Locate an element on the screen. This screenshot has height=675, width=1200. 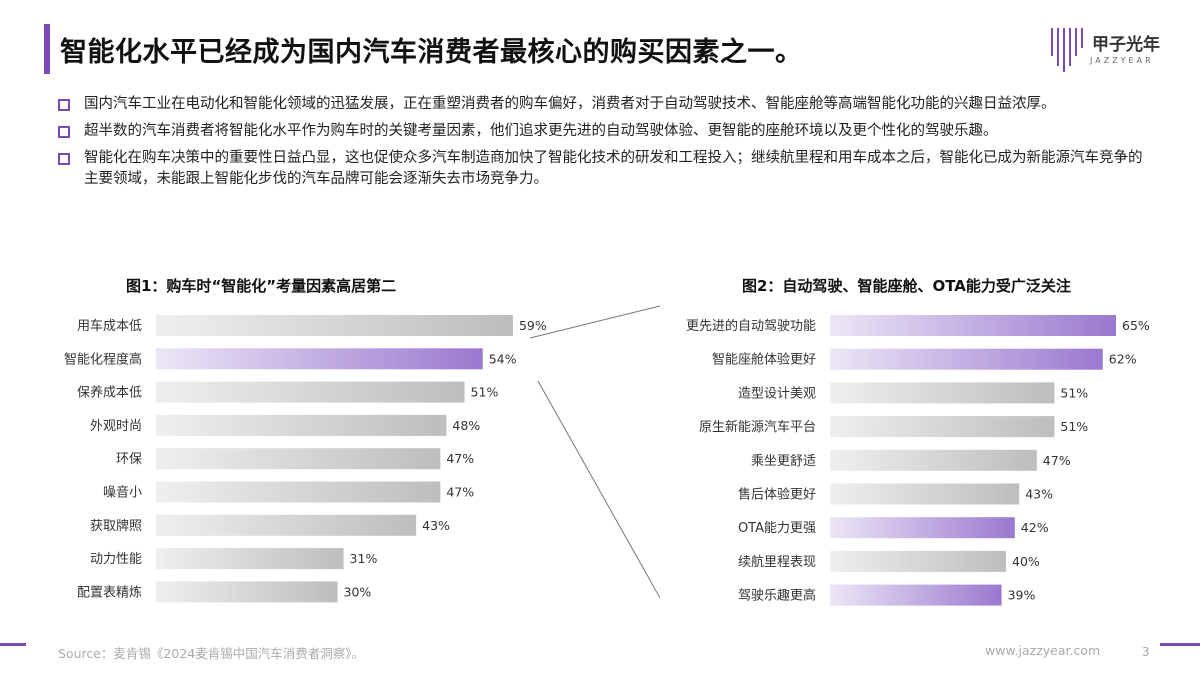
chart2-category-label: 售后体验更好 is located at coordinates (777, 495).